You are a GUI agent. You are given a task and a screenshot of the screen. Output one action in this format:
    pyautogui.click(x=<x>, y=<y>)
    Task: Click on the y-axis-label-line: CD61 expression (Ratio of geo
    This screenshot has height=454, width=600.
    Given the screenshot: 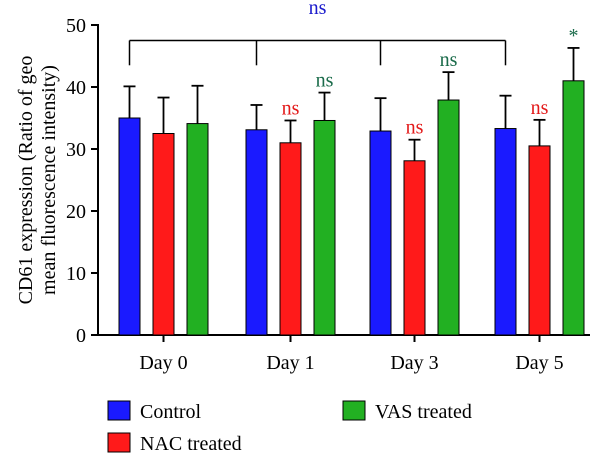 What is the action you would take?
    pyautogui.click(x=26, y=180)
    